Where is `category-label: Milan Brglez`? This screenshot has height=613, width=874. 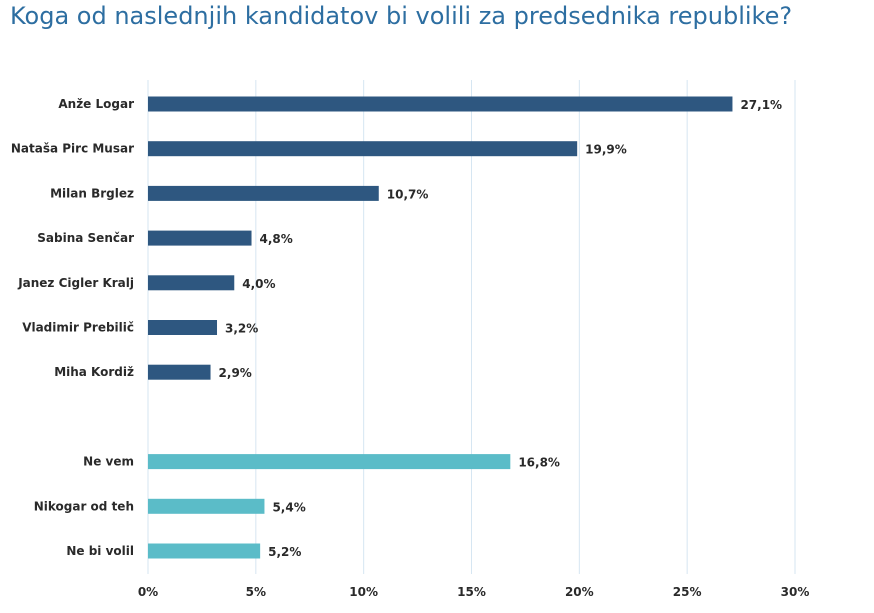
category-label: Milan Brglez is located at coordinates (92, 193).